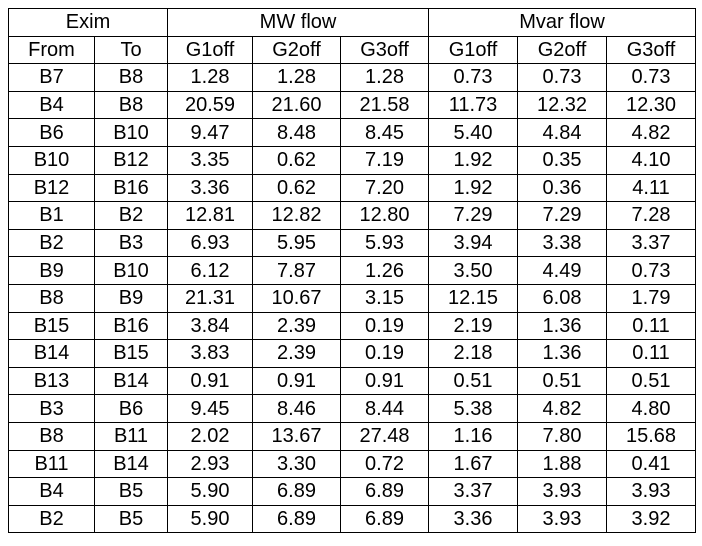  What do you see at coordinates (51, 215) in the screenshot?
I see `bus-cell: B1` at bounding box center [51, 215].